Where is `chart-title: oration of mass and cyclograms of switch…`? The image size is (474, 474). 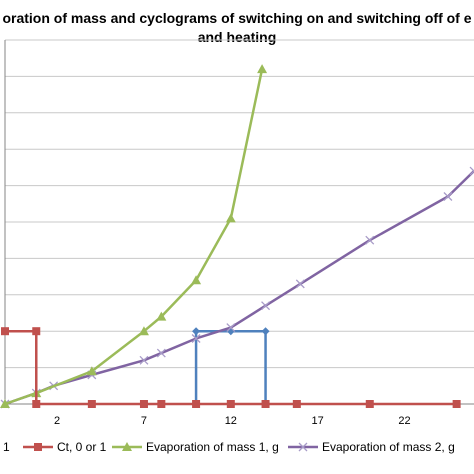 chart-title: oration of mass and cyclograms of switch… is located at coordinates (236, 27).